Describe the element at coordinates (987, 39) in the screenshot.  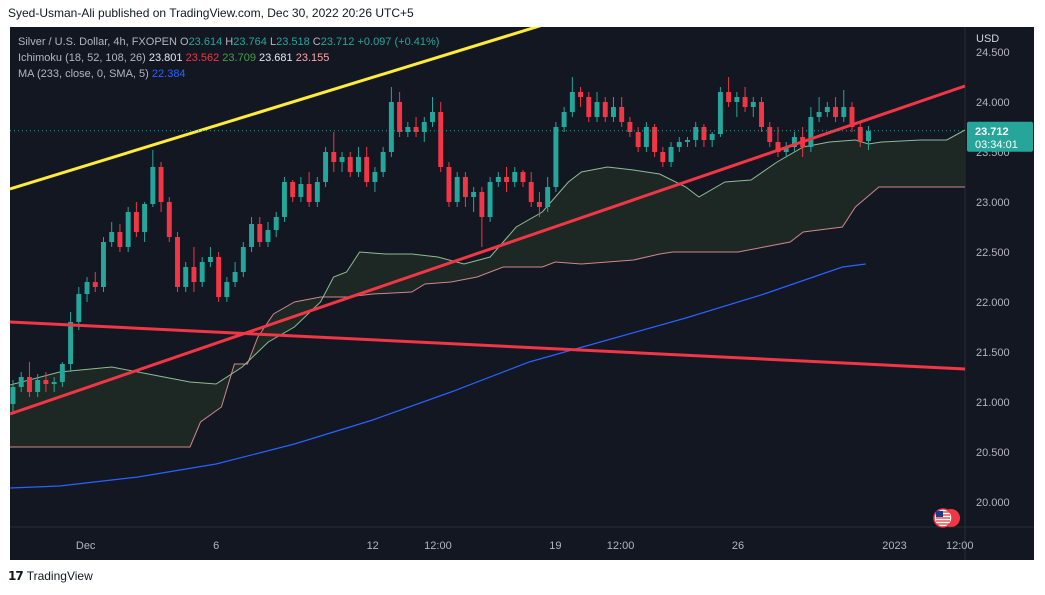
I see `currency-label: USD` at that location.